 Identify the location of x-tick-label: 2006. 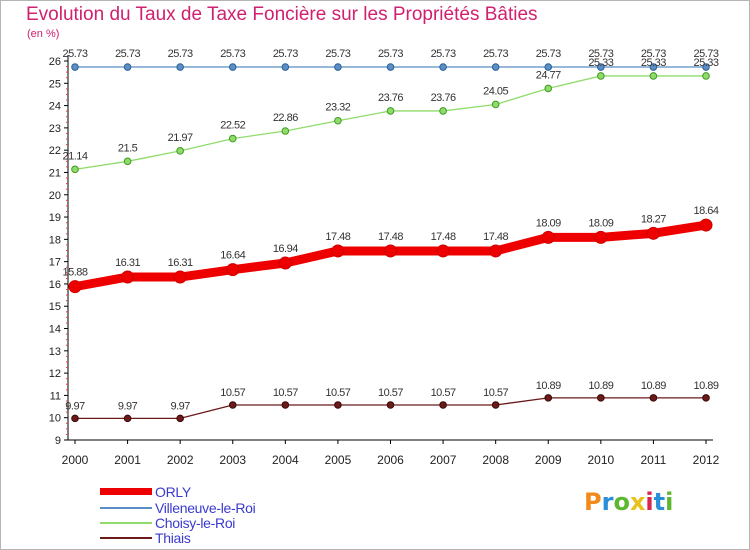
(390, 460).